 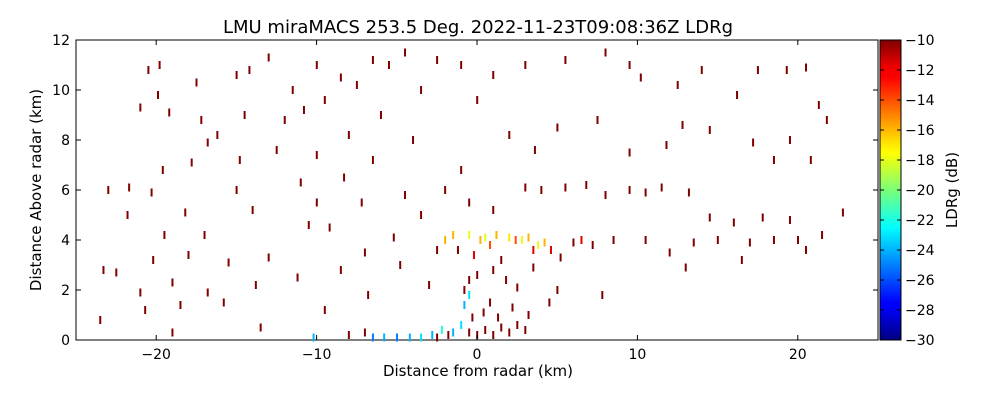 I want to click on colorbar-tick-label: −18, so click(x=920, y=161).